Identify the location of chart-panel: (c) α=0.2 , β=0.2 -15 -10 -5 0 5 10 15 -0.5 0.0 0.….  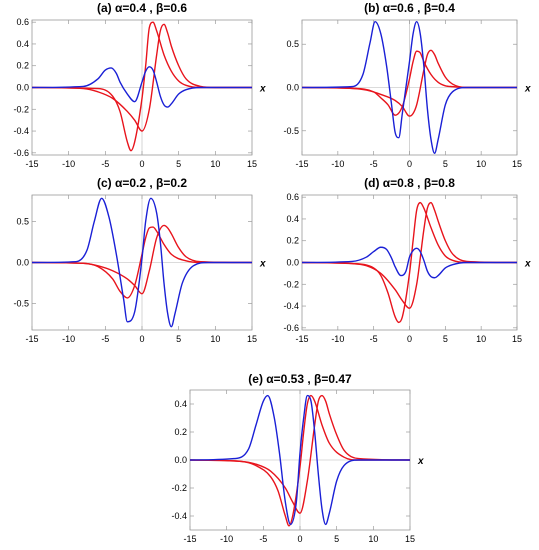
(139, 260).